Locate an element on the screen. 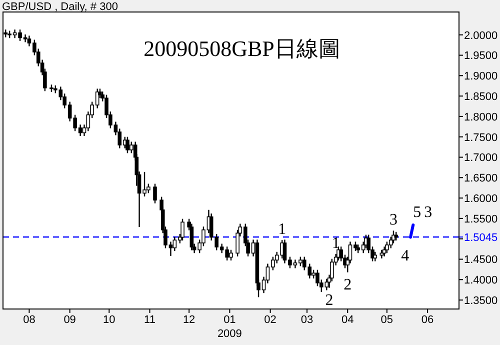  y-tick-label: 1.9500 is located at coordinates (481, 56).